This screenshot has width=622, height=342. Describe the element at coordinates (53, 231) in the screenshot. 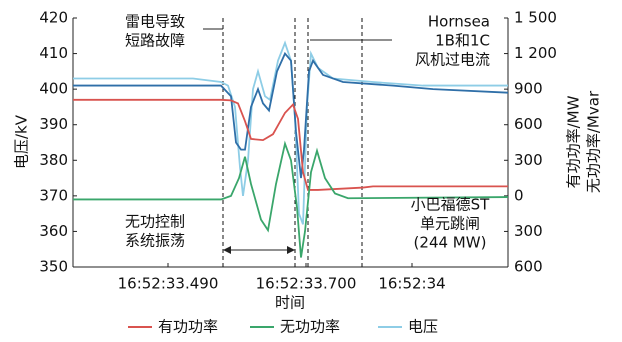

I see `y-tick-label: 360` at that location.